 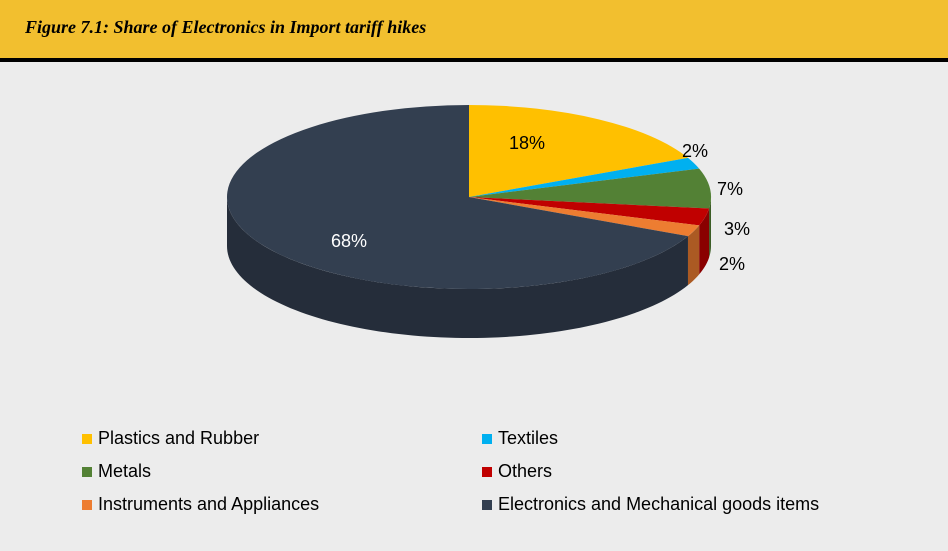 I want to click on data-label-5: 68%, so click(x=349, y=241).